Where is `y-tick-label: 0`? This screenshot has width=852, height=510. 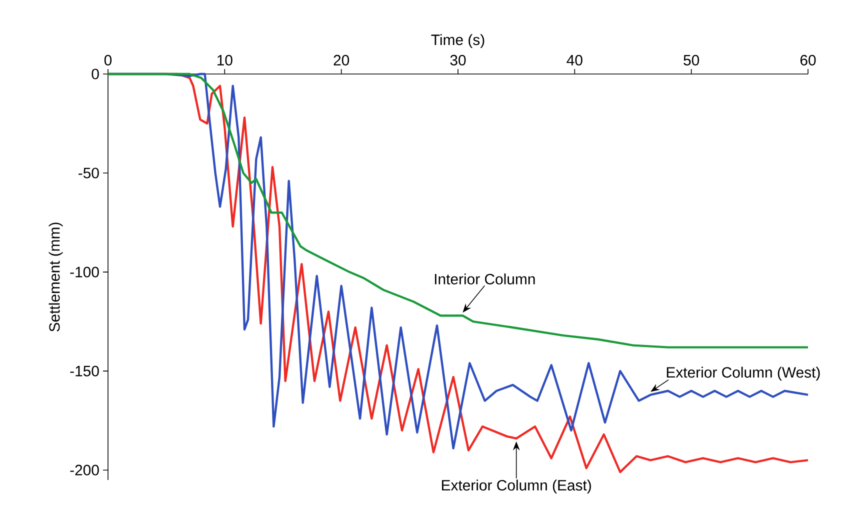 y-tick-label: 0 is located at coordinates (95, 74).